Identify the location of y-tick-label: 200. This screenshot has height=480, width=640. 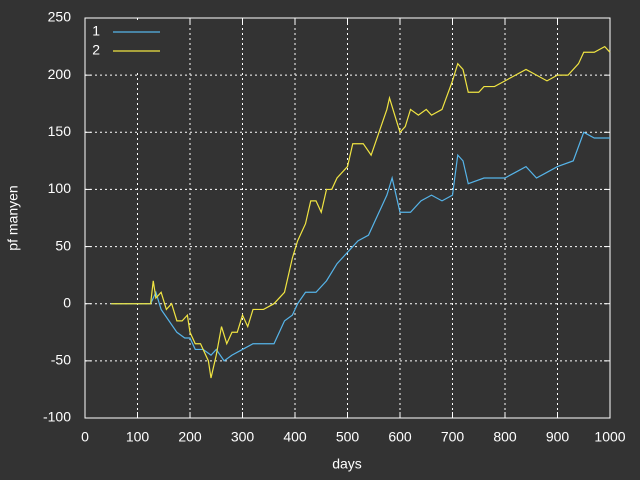
(60, 74).